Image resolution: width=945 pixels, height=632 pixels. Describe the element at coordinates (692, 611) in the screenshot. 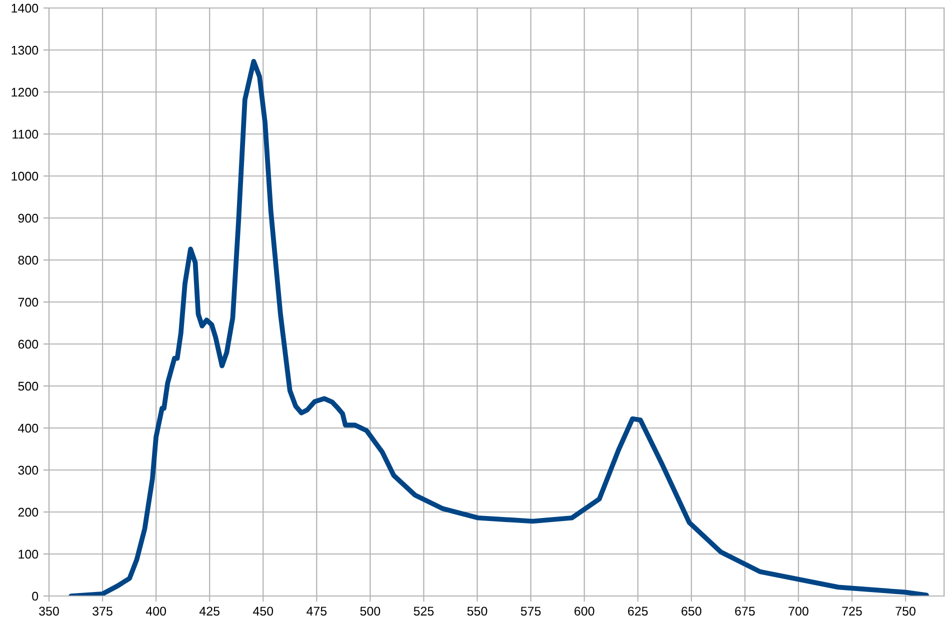

I see `x-tick-label: 650` at that location.